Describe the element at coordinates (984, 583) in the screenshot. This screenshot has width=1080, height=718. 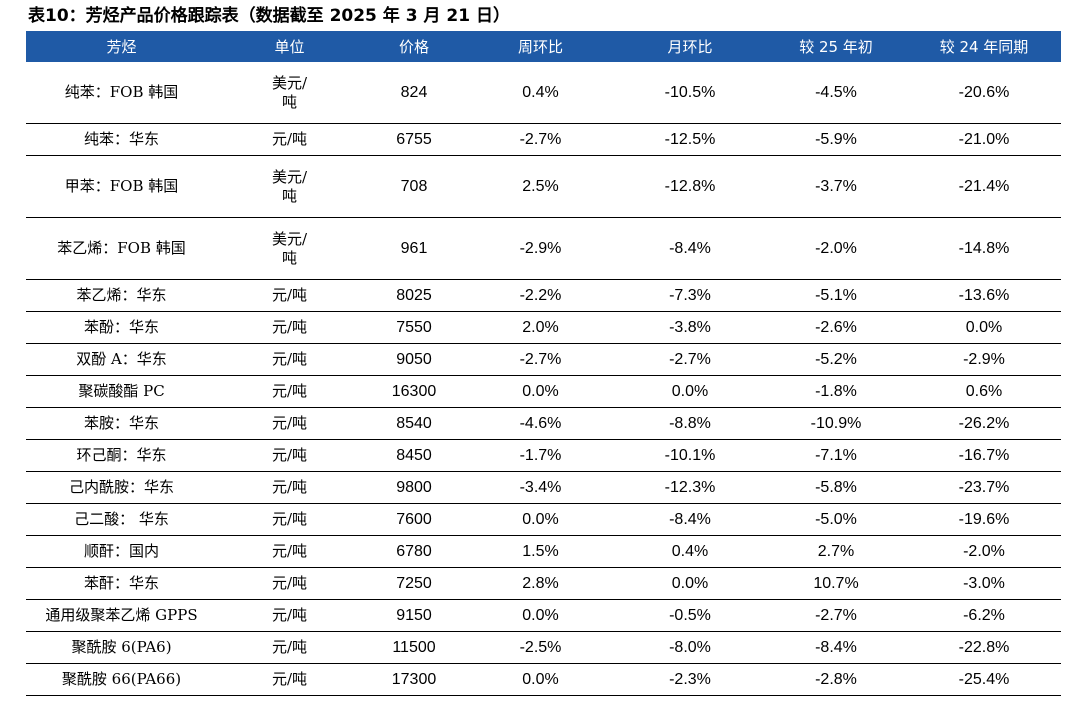
I see `cell-yoy-change: -3.0%` at that location.